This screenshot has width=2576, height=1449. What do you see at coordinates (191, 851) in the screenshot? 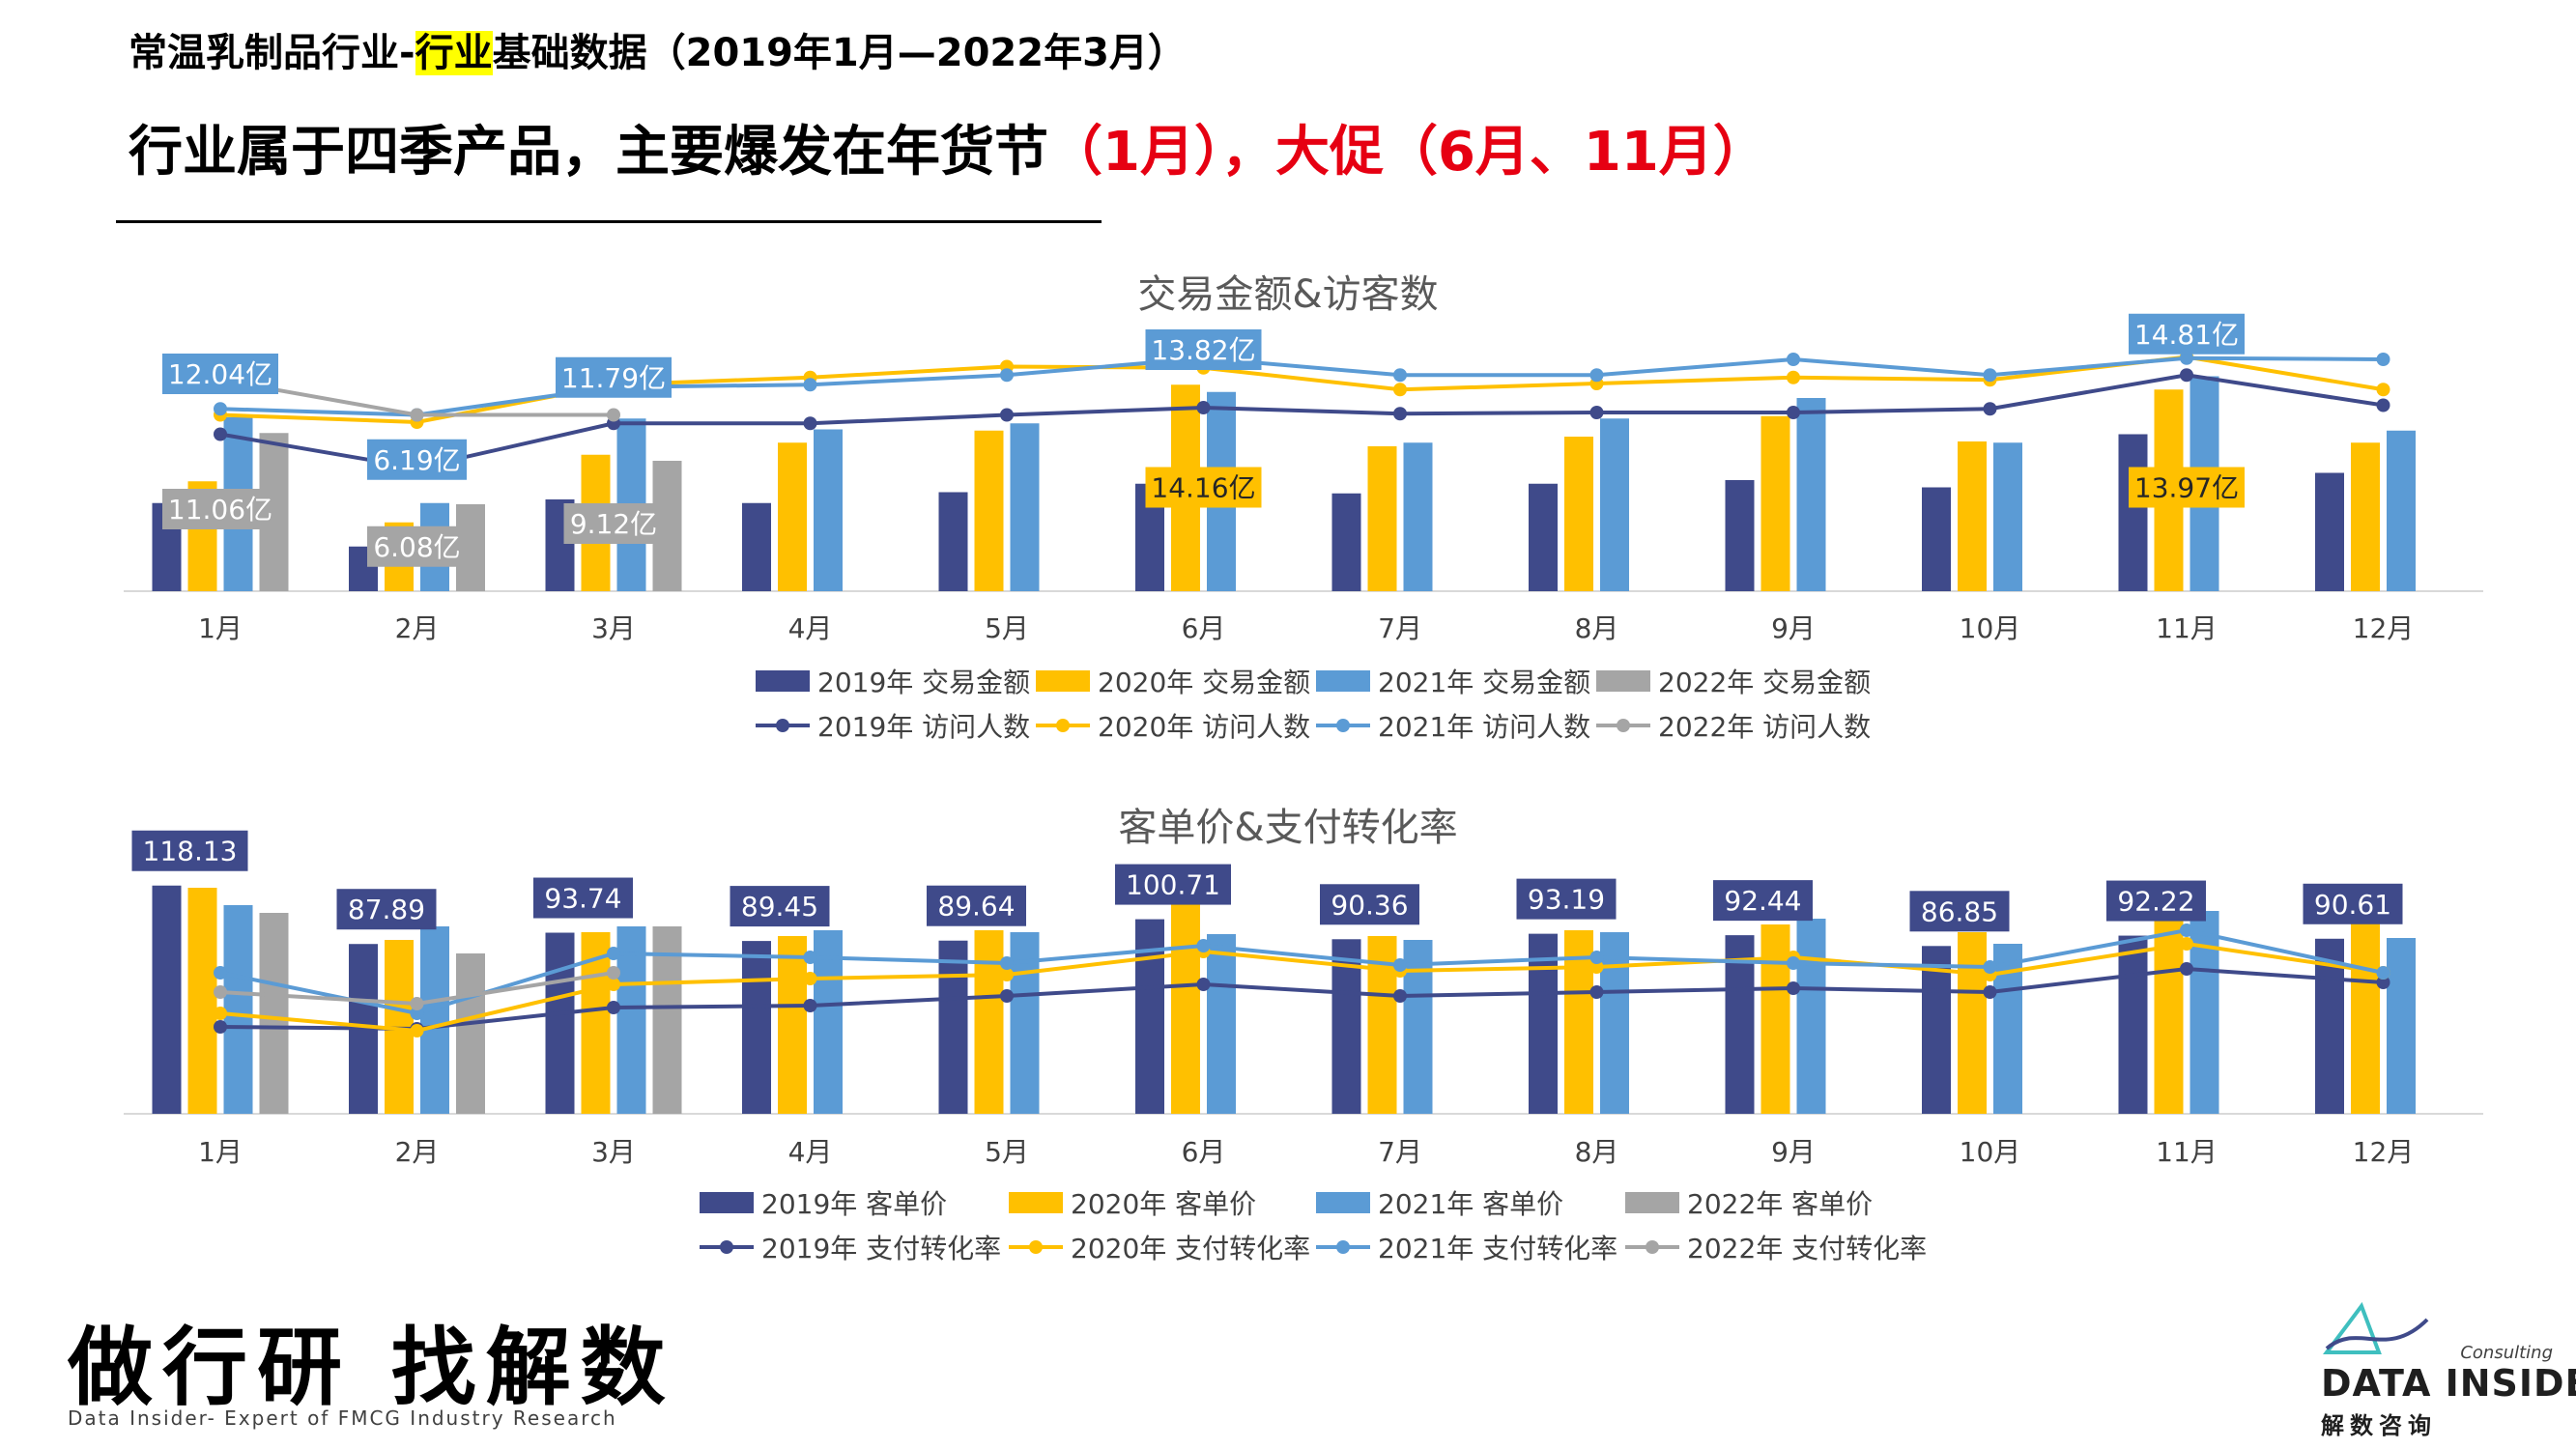
I see `data-label-1-0: 118.13` at bounding box center [191, 851].